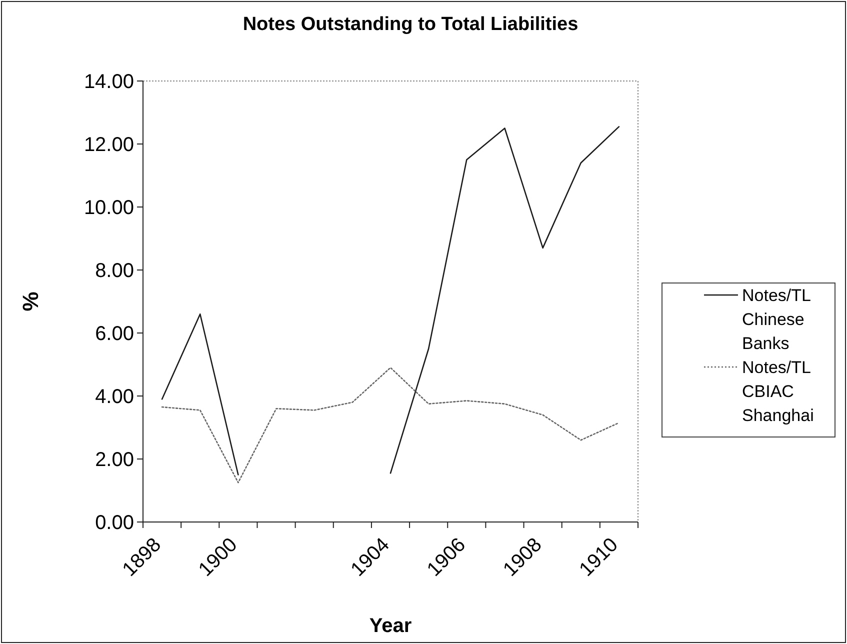 Image resolution: width=847 pixels, height=644 pixels. Describe the element at coordinates (30, 302) in the screenshot. I see `y-axis-title: %` at that location.